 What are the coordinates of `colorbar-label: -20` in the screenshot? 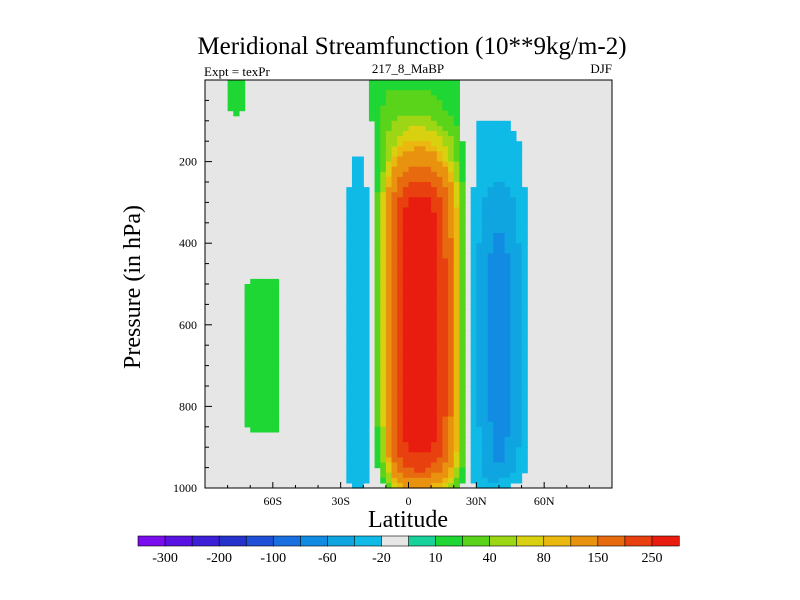 It's located at (381, 558).